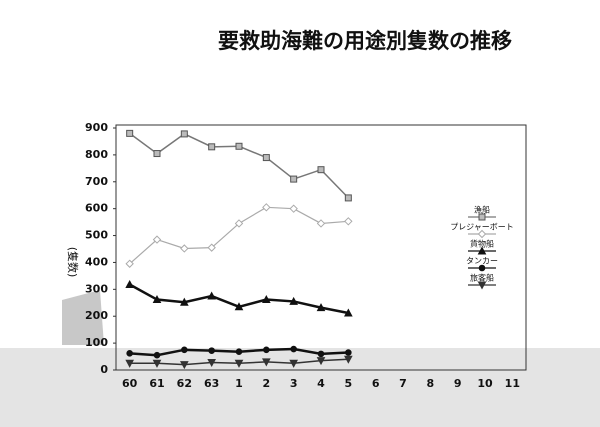  I want to click on x-tick-label: 9, so click(458, 383).